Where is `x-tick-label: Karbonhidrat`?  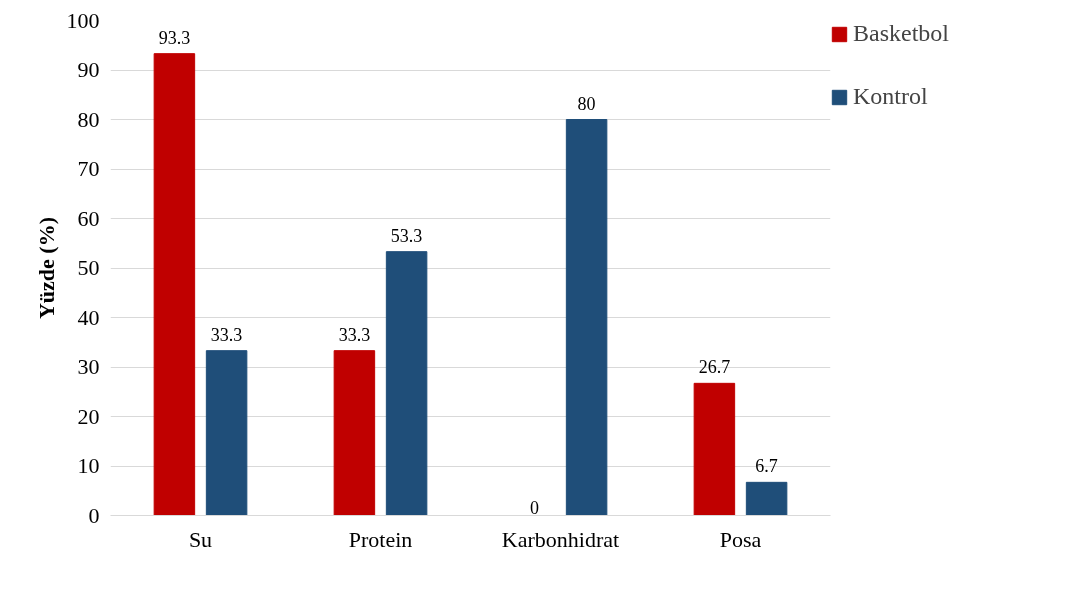 x-tick-label: Karbonhidrat is located at coordinates (560, 539).